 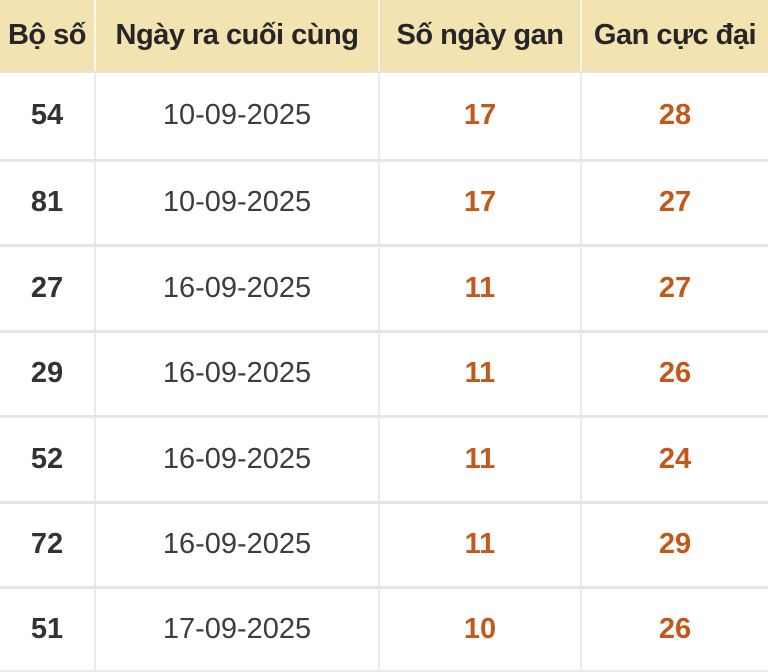 I want to click on cell-bo-so: 51, so click(x=47, y=628).